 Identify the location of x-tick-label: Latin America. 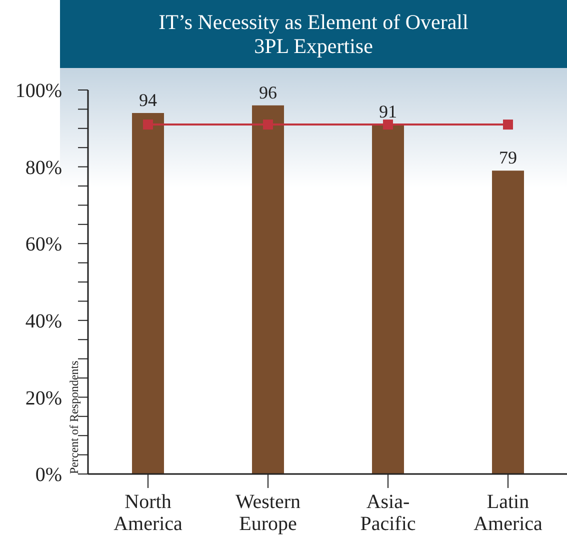
(508, 513).